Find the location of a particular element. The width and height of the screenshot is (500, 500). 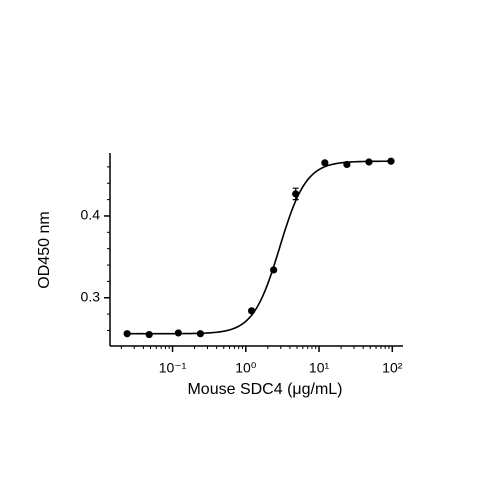

y-axis-label: OD450 nm is located at coordinates (44, 249).